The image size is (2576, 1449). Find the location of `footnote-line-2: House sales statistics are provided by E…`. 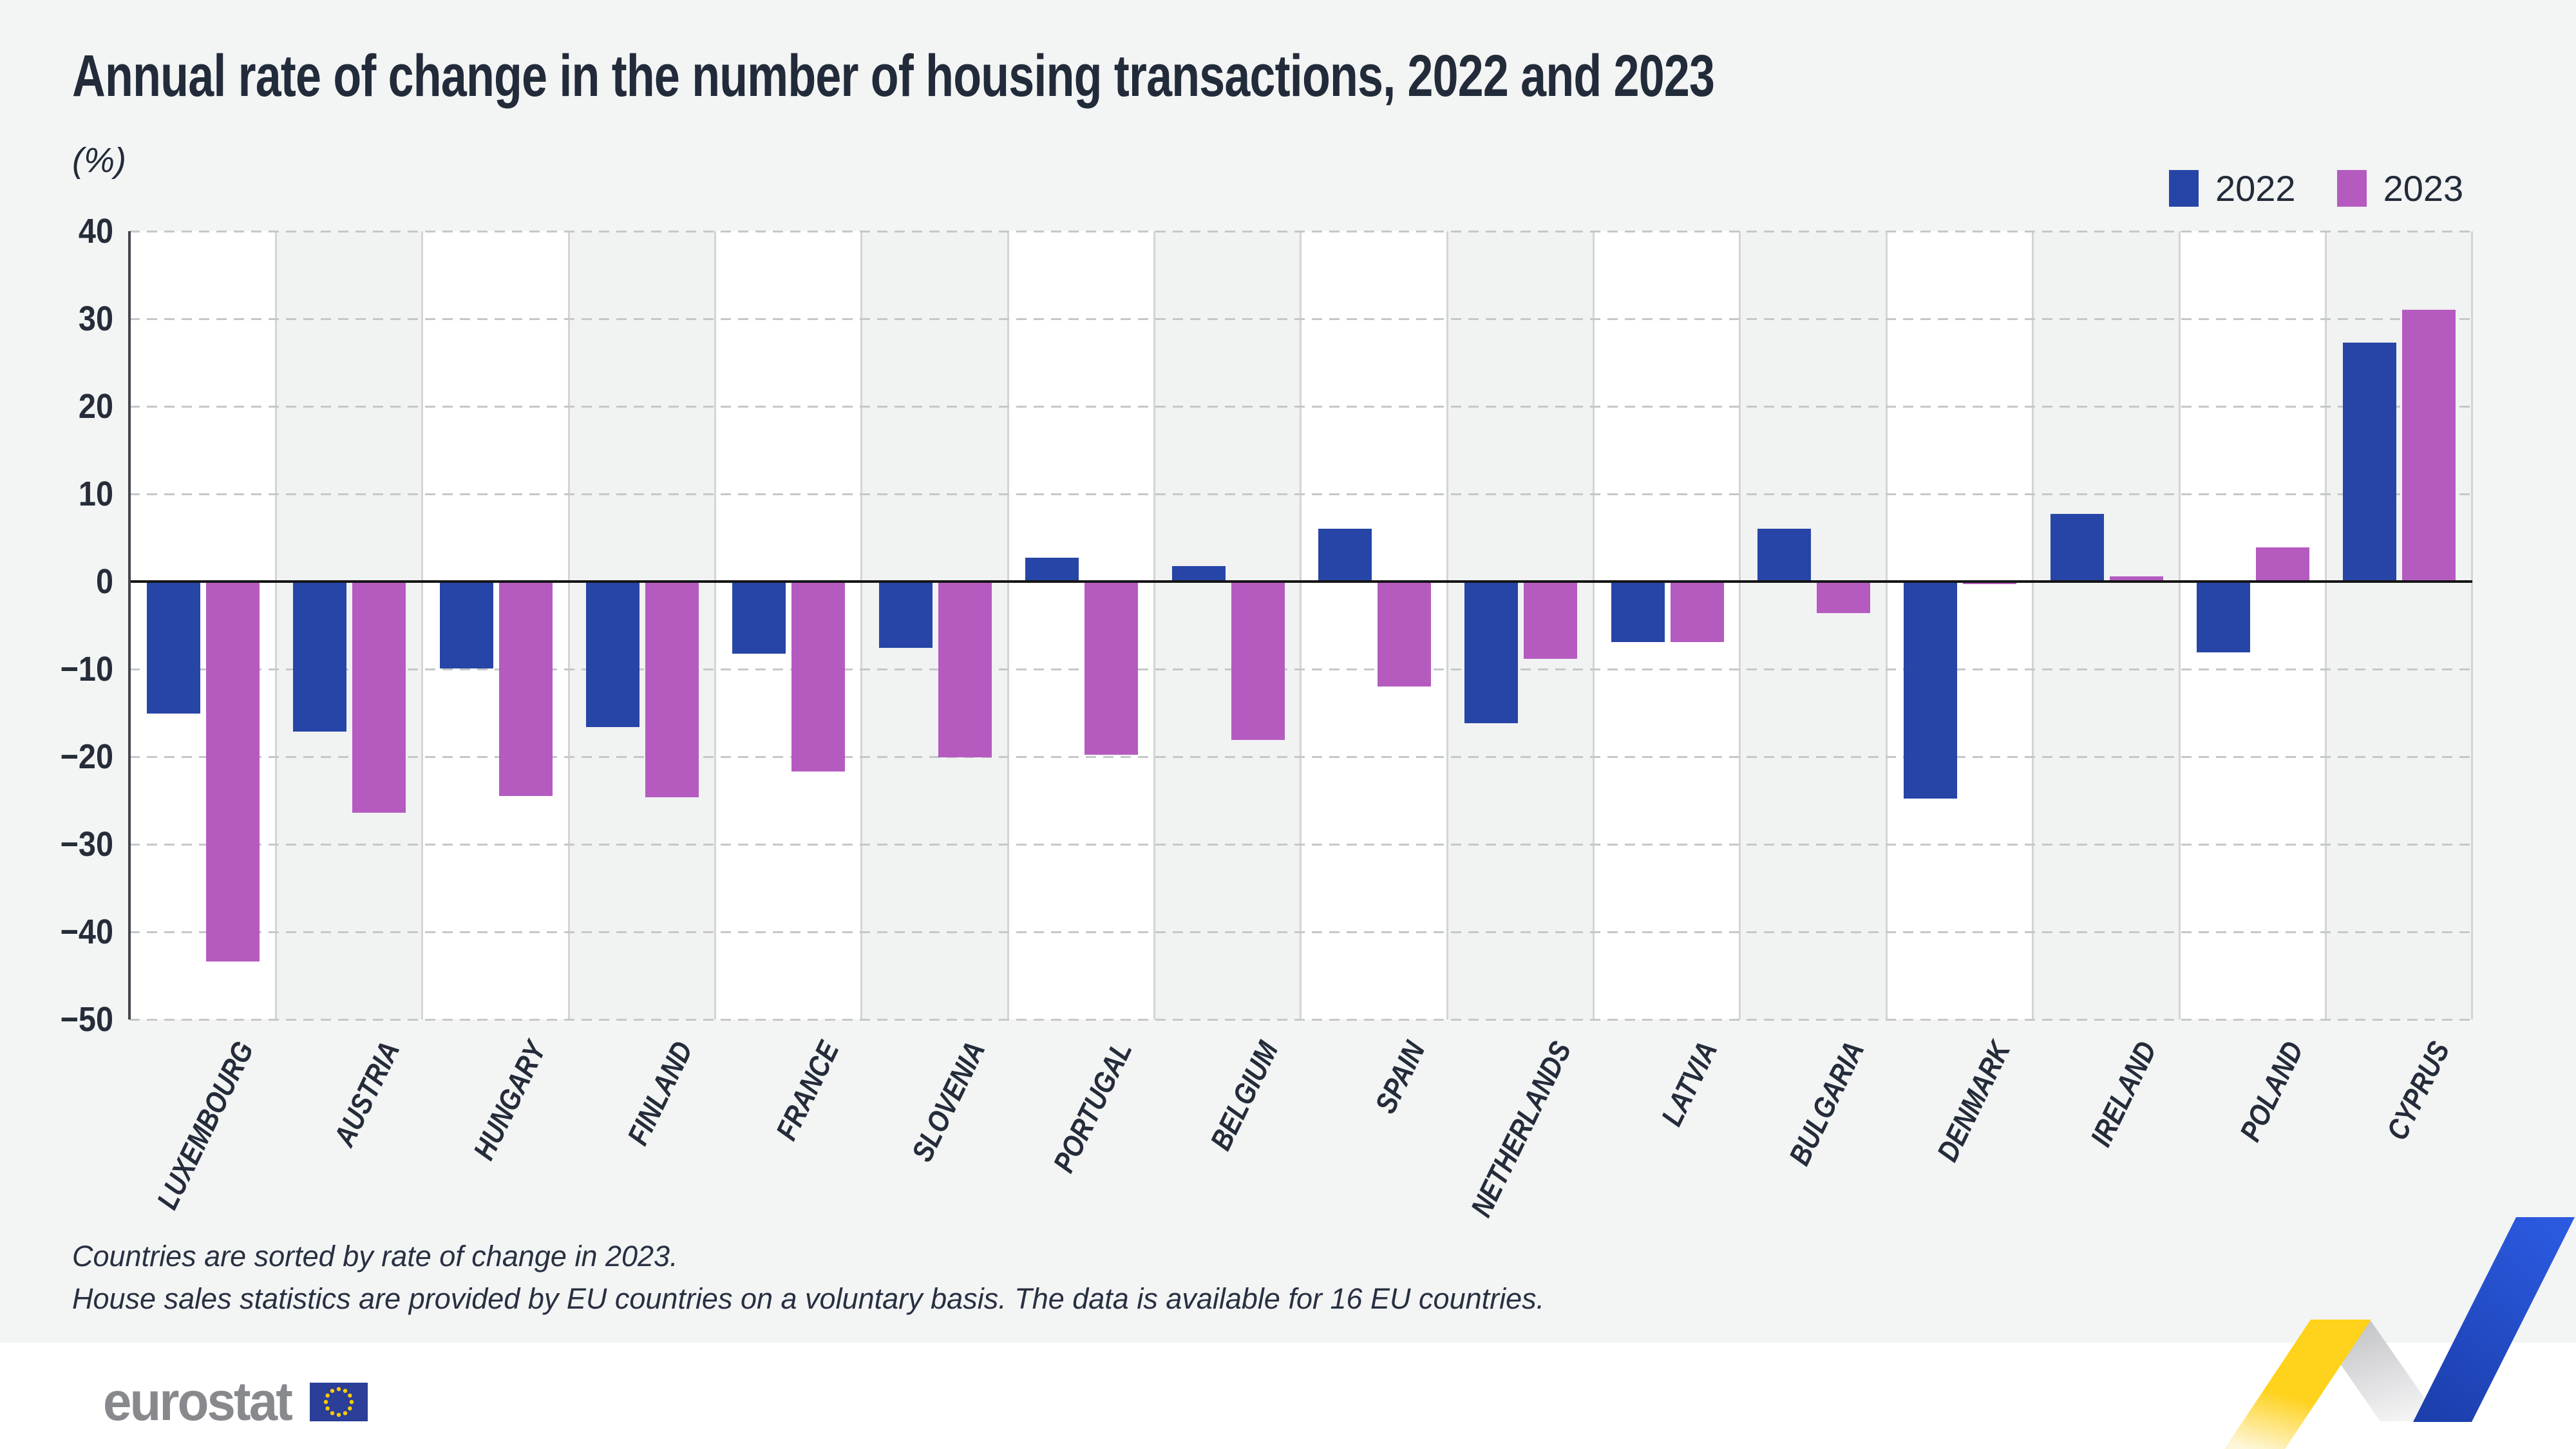

footnote-line-2: House sales statistics are provided by E… is located at coordinates (809, 1298).